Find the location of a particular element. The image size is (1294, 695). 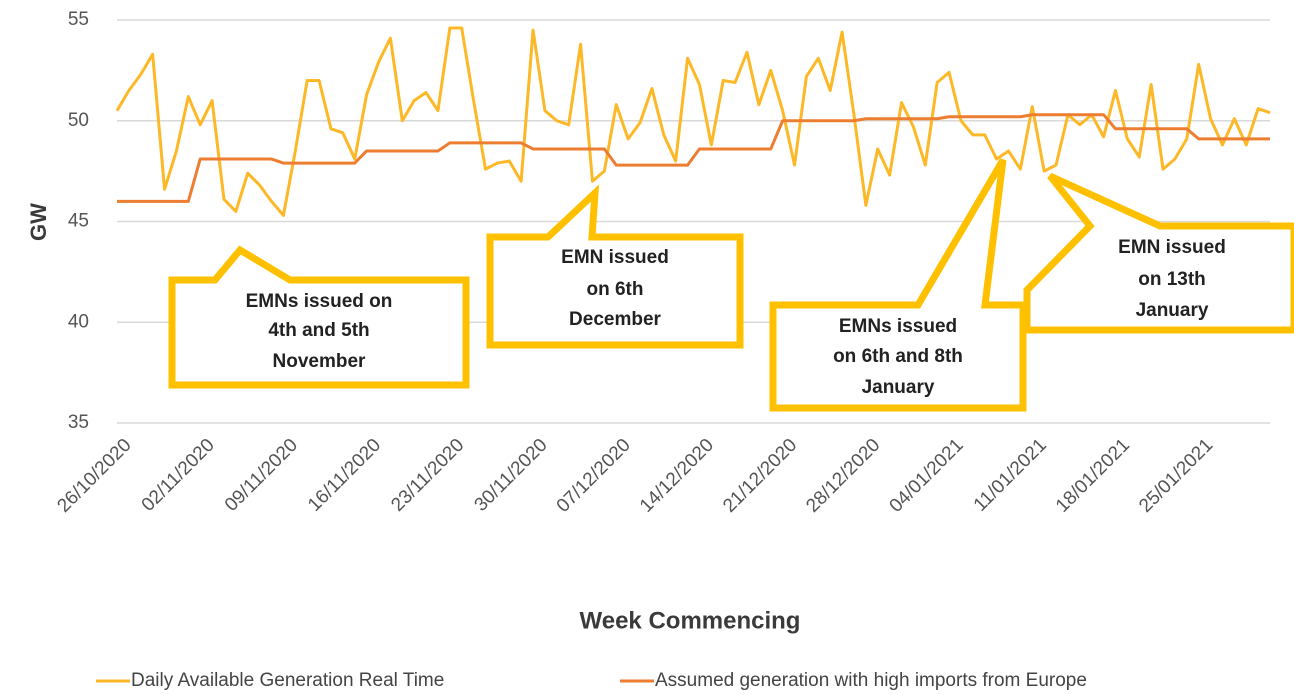

series-line is located at coordinates (693, 158).